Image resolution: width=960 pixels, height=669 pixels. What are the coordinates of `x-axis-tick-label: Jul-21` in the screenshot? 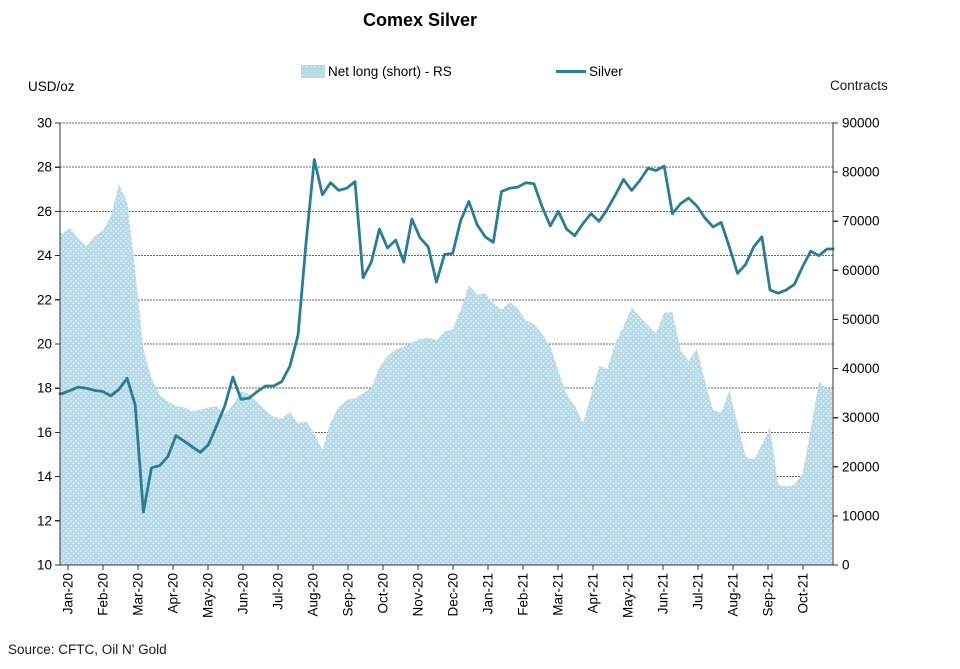 It's located at (698, 591).